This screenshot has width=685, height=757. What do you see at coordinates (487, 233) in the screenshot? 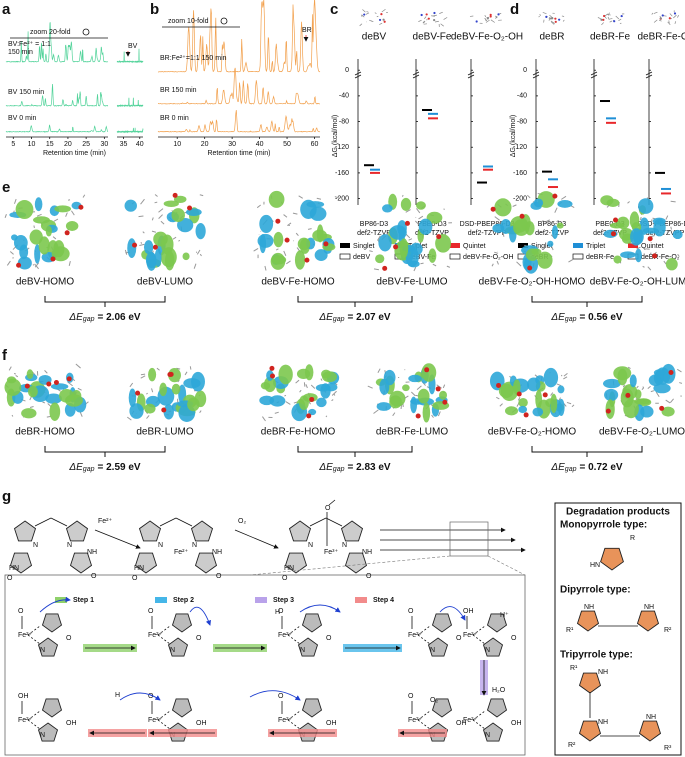
I see `method-label: def2-TZVPP` at bounding box center [487, 233].